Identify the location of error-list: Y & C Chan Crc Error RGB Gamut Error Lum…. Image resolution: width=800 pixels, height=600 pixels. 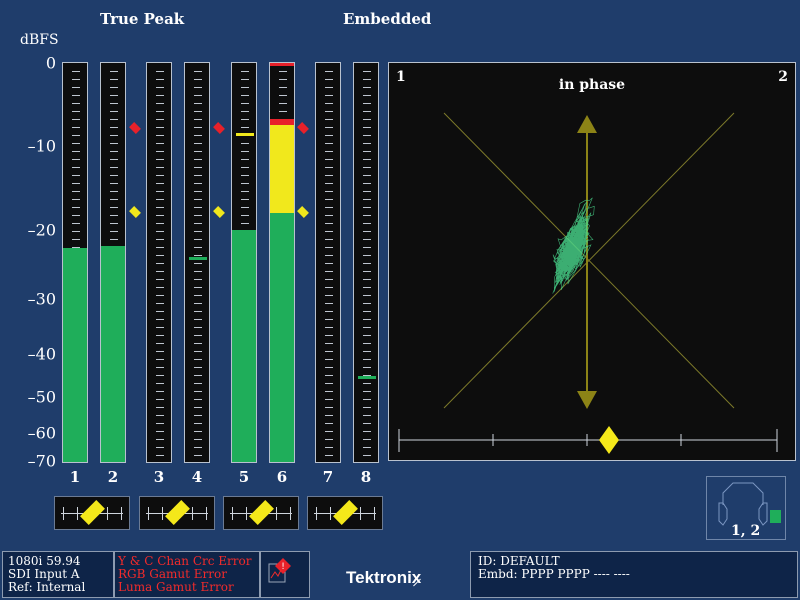
(187, 574).